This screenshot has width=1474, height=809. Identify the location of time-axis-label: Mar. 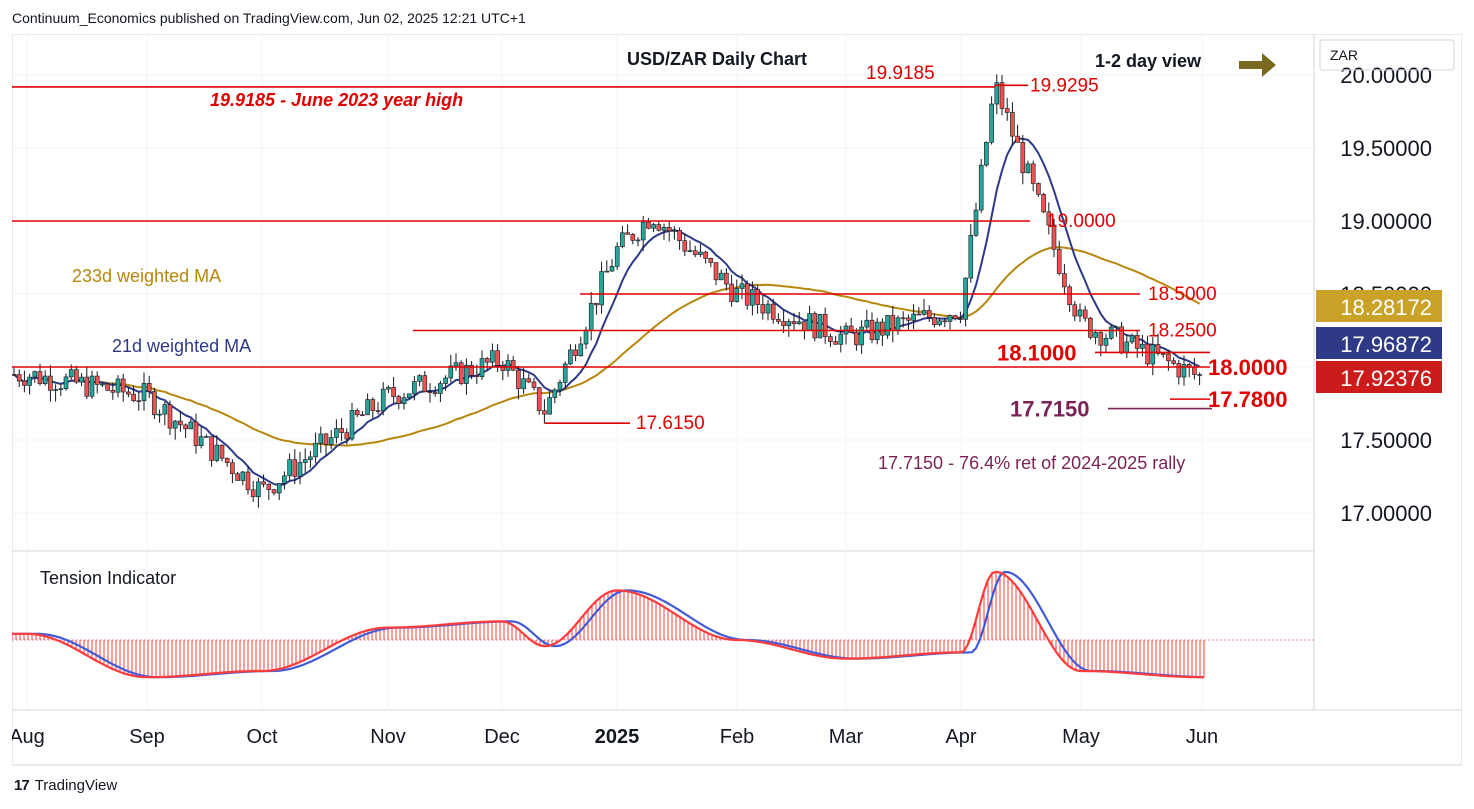
(846, 737).